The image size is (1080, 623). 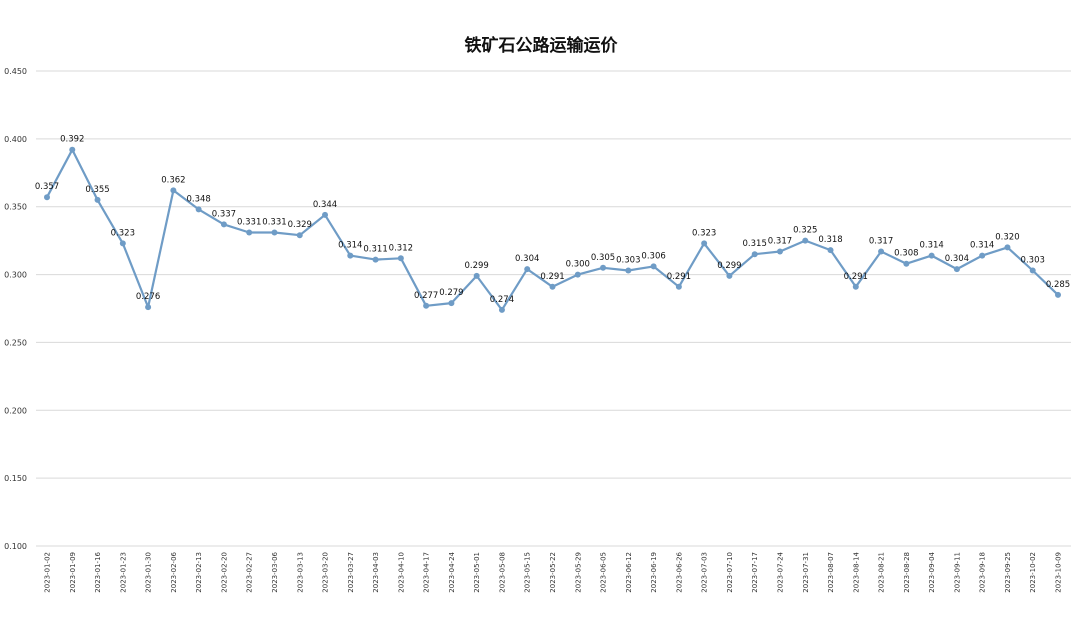 I want to click on data-label: 0.308, so click(x=906, y=254).